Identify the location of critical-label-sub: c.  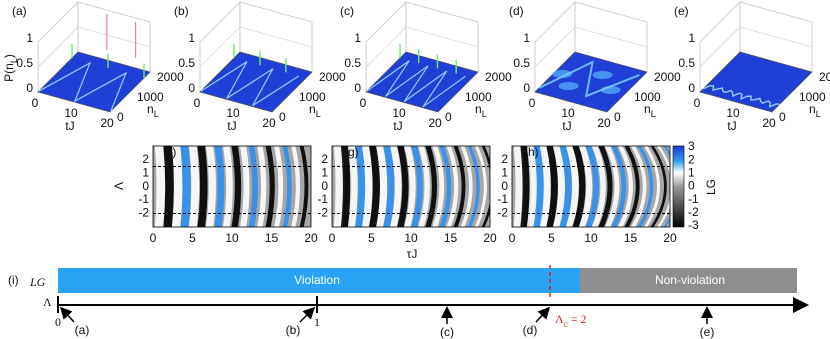
(566, 324).